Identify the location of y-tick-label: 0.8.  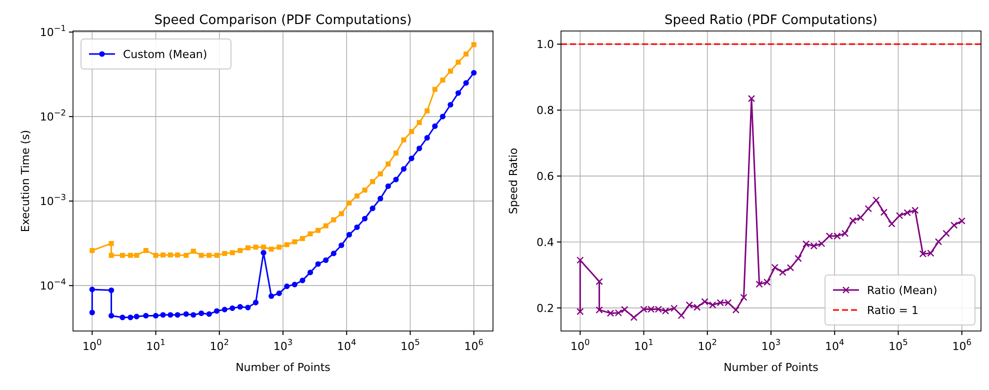
(545, 111).